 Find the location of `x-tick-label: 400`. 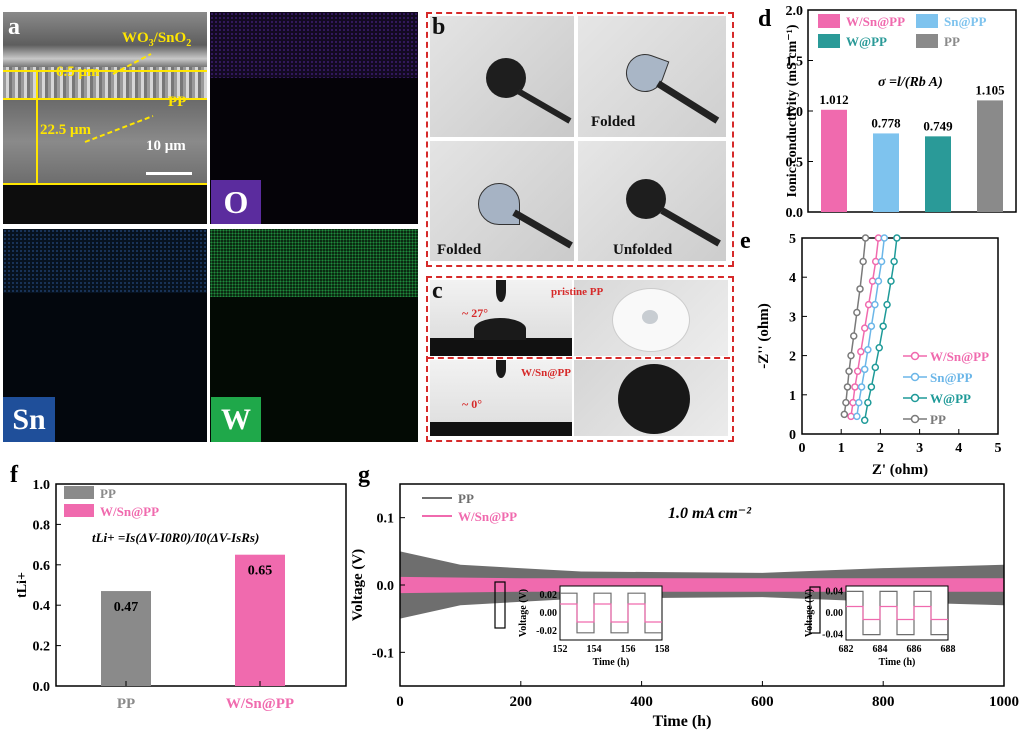

x-tick-label: 400 is located at coordinates (641, 702).